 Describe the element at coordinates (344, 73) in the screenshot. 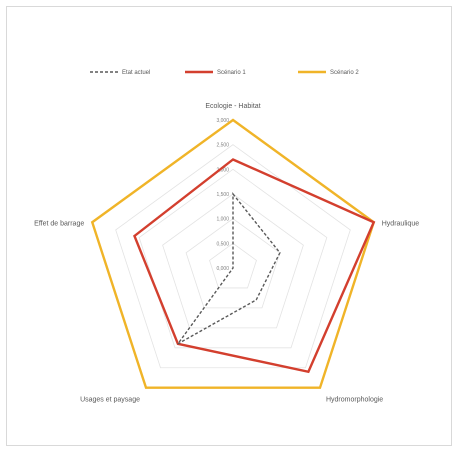

I see `legend-label: Scénario 2` at that location.